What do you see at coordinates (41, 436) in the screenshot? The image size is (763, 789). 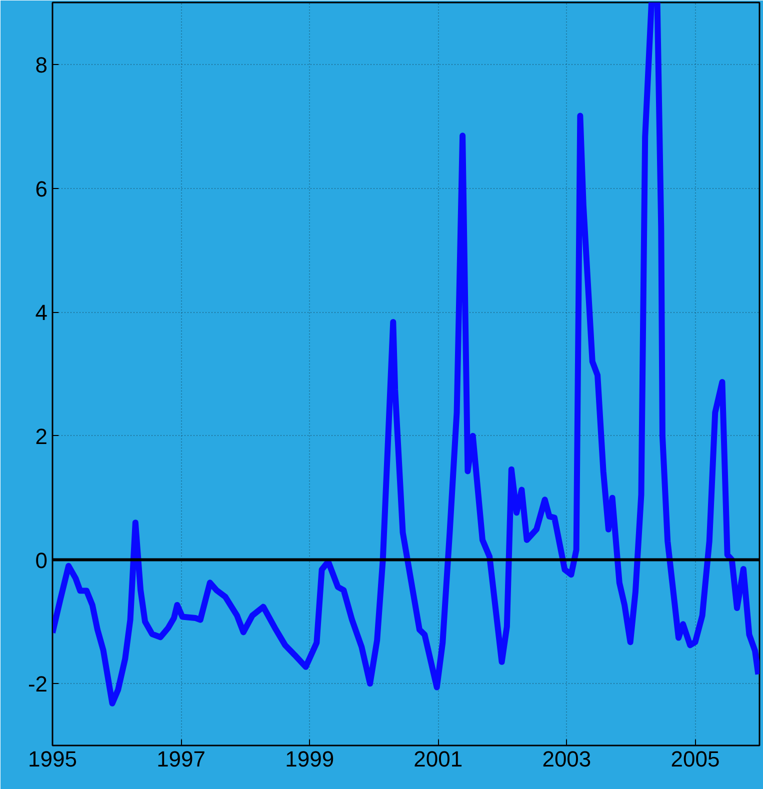 I see `y-tick-label: 2` at bounding box center [41, 436].